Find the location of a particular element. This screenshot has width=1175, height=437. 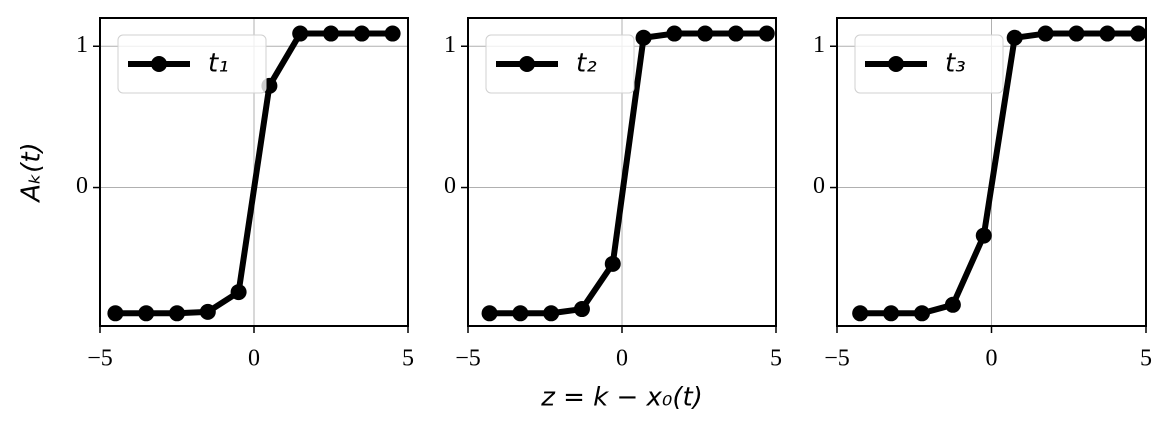

x-axis-label: z = k − x₀(t) is located at coordinates (621, 398).